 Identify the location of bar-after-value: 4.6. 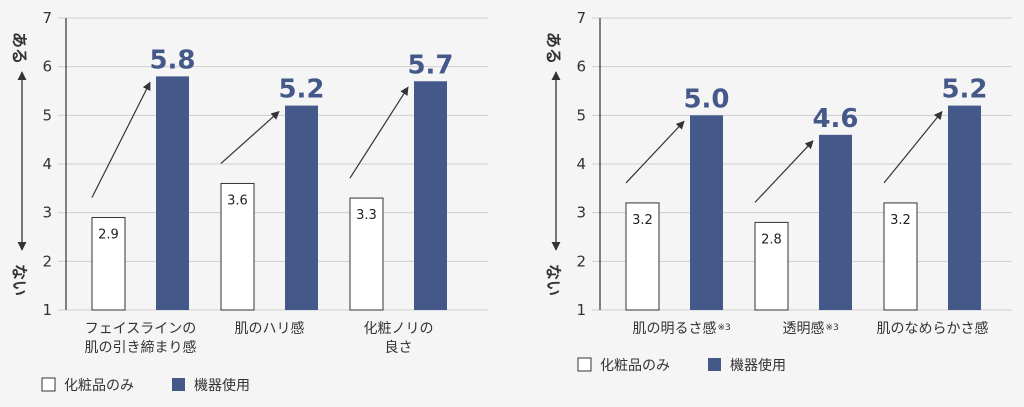
(835, 119).